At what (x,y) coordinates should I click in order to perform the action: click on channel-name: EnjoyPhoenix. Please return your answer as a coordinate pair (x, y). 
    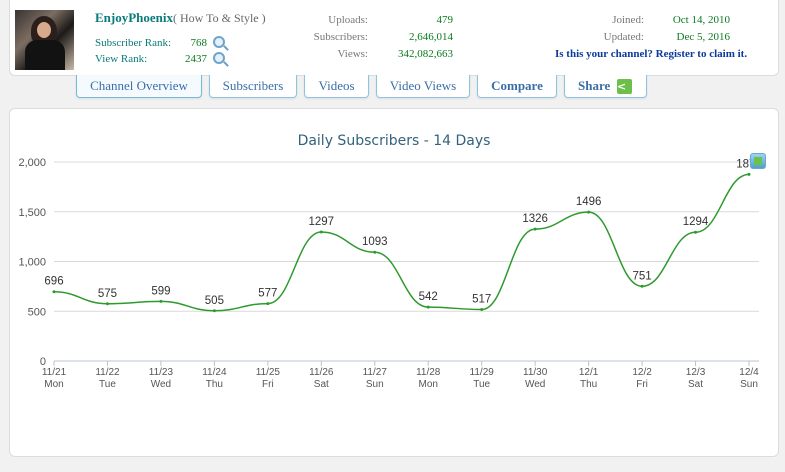
    Looking at the image, I should click on (134, 17).